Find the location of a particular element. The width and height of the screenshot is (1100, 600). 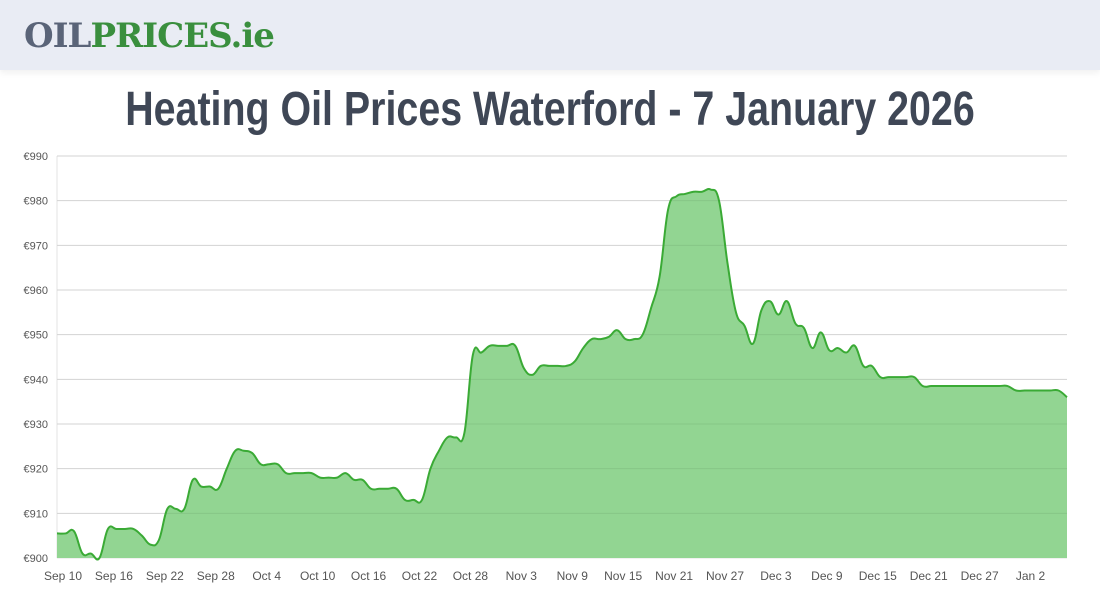

y-tick-label: €910 is located at coordinates (36, 514).